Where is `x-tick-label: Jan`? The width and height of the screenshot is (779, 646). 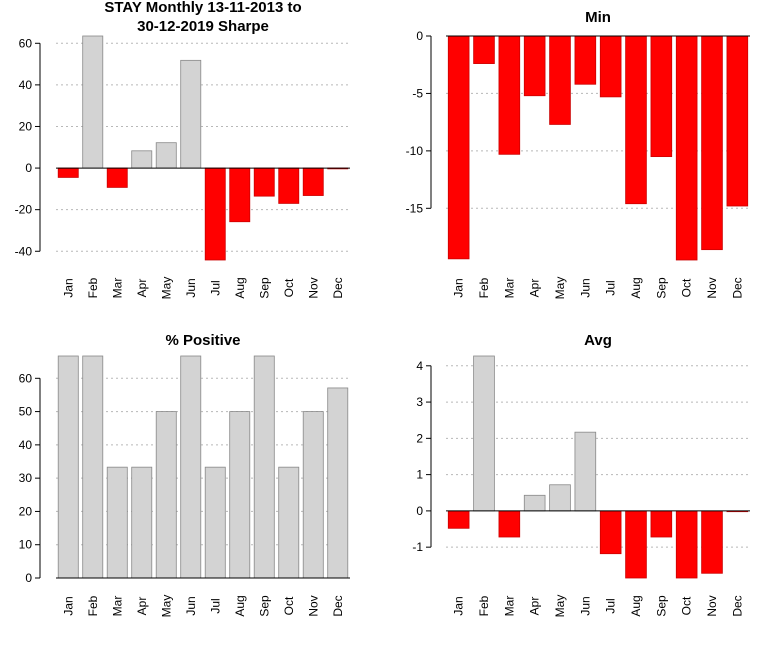 x-tick-label: Jan is located at coordinates (459, 287).